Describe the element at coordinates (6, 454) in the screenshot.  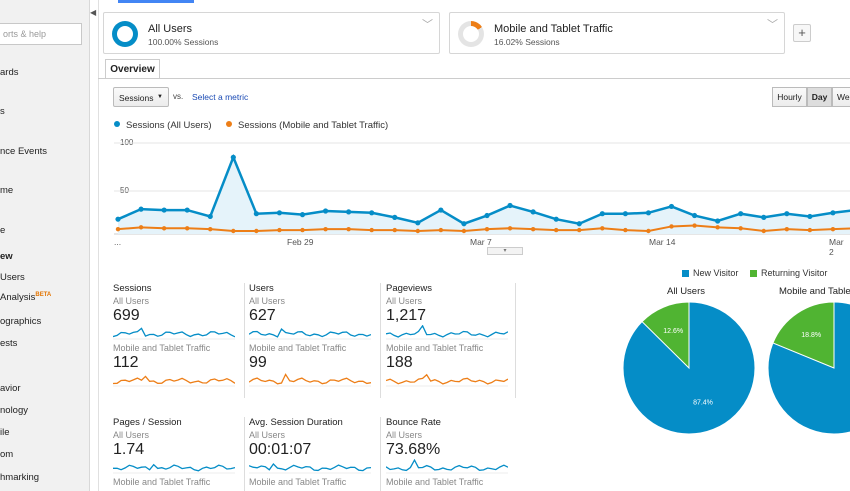
I see `sidebar-item: om` at that location.